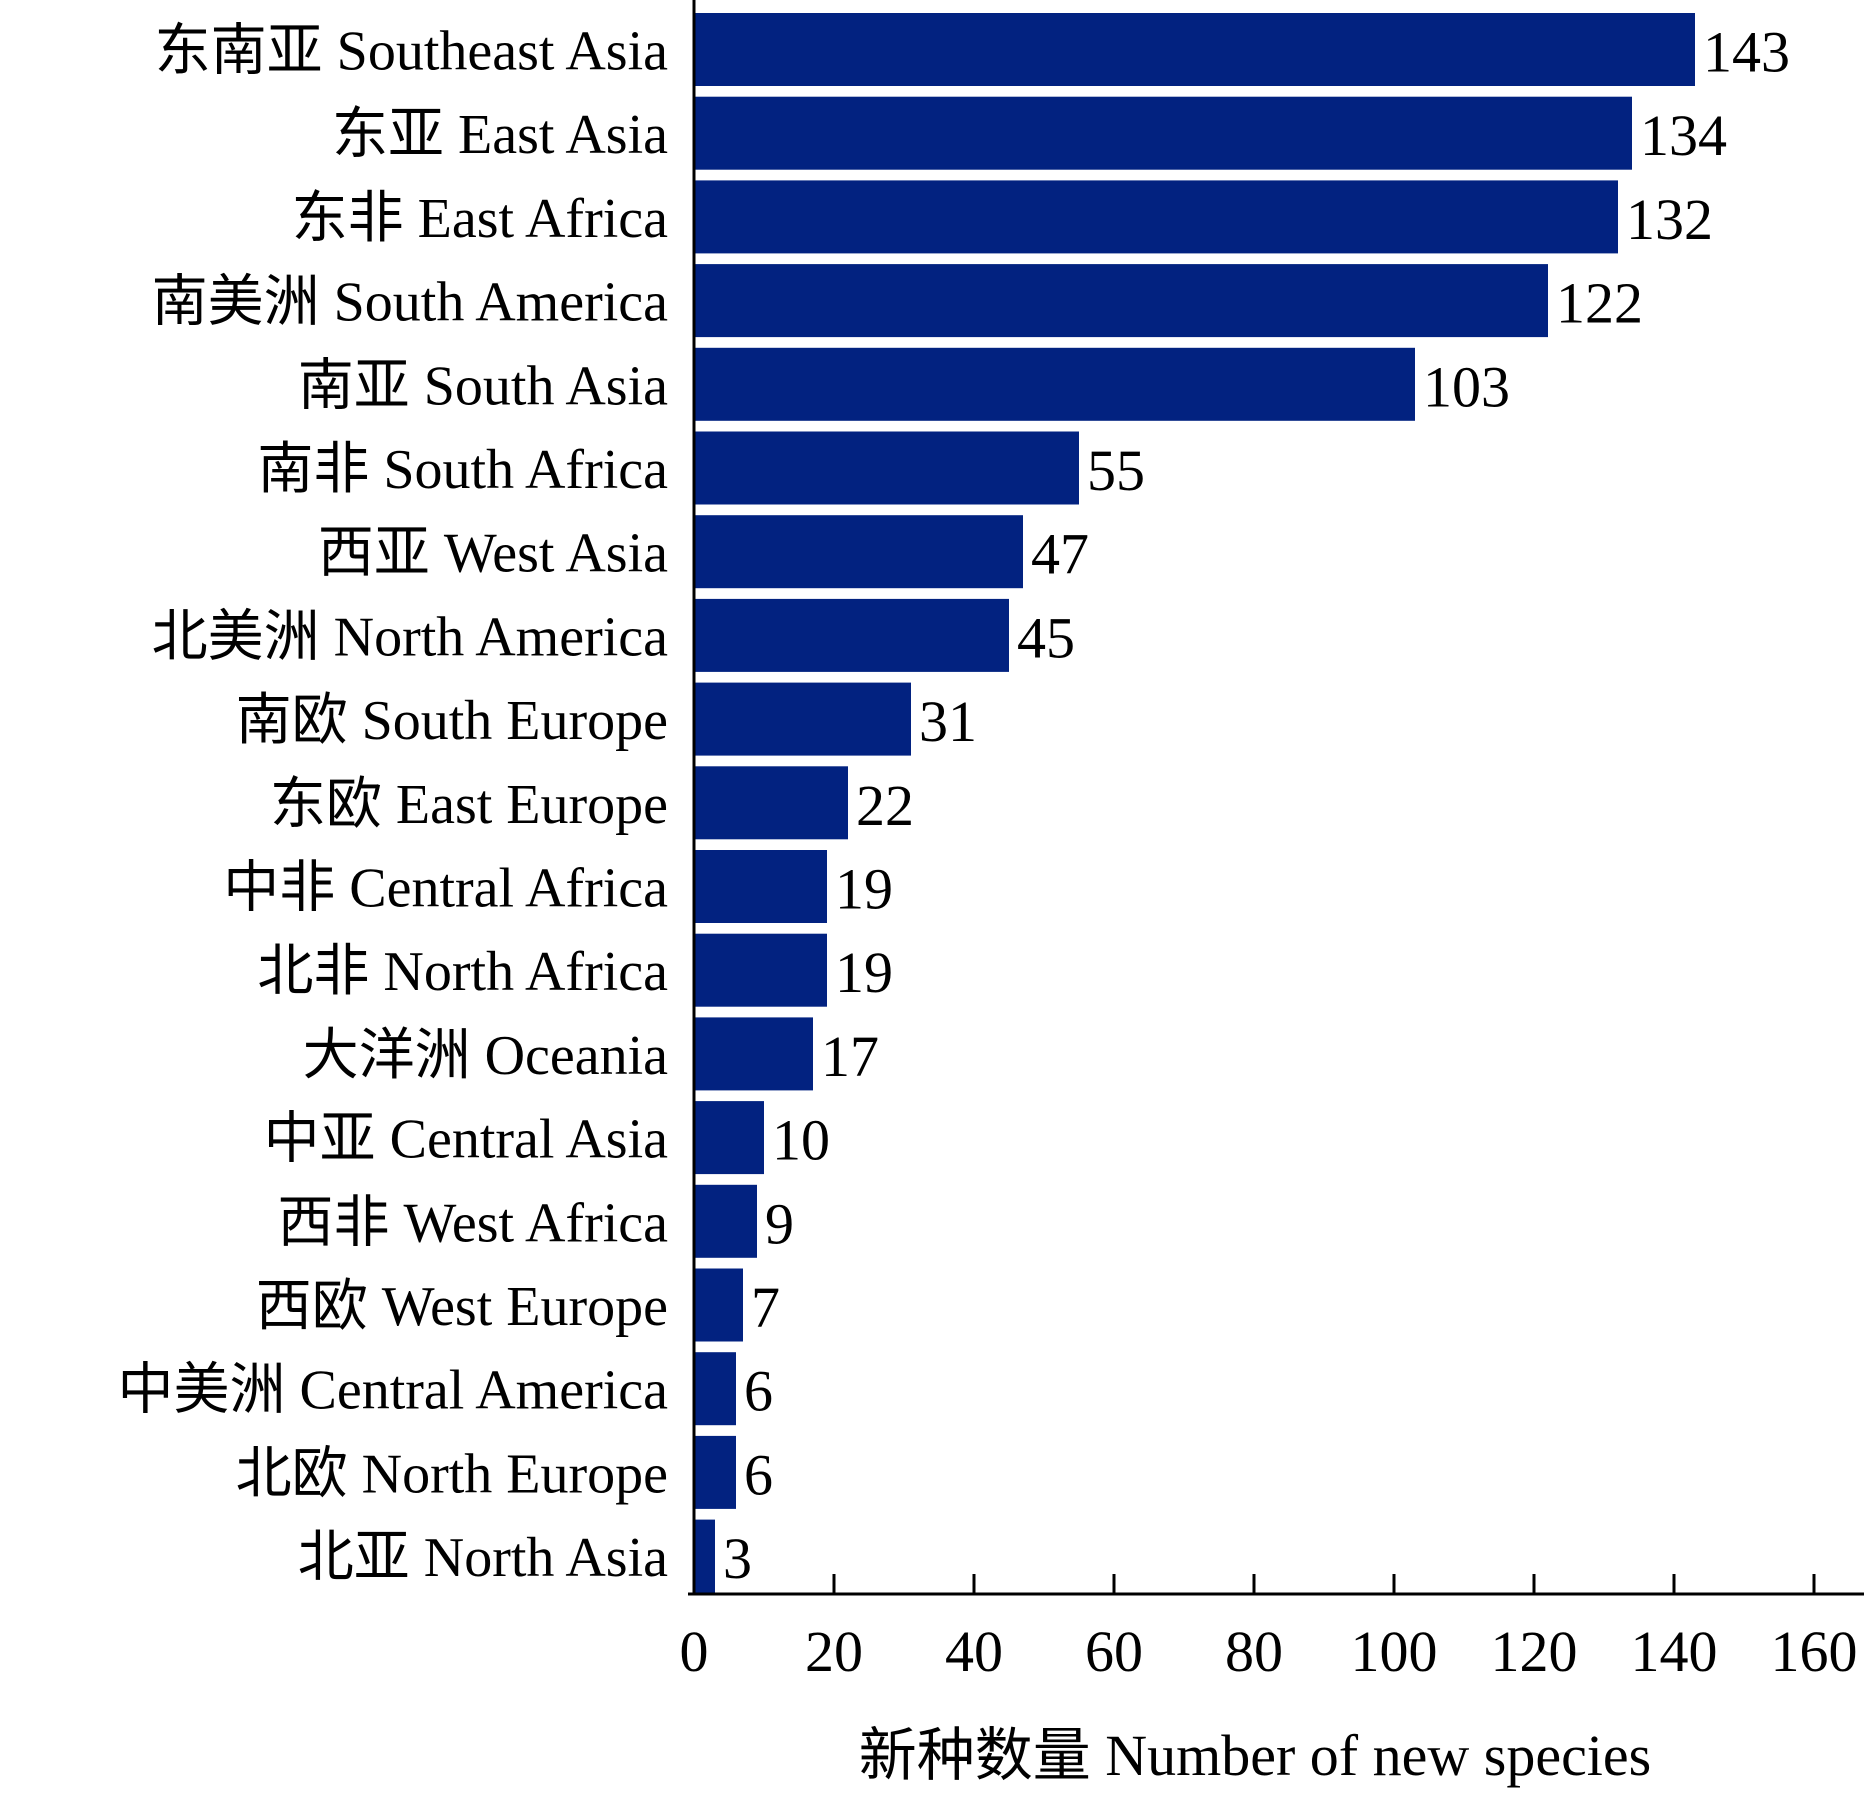 The height and width of the screenshot is (1793, 1868). Describe the element at coordinates (1255, 1755) in the screenshot. I see `x-axis-title: 新种数量 Number of new species` at that location.